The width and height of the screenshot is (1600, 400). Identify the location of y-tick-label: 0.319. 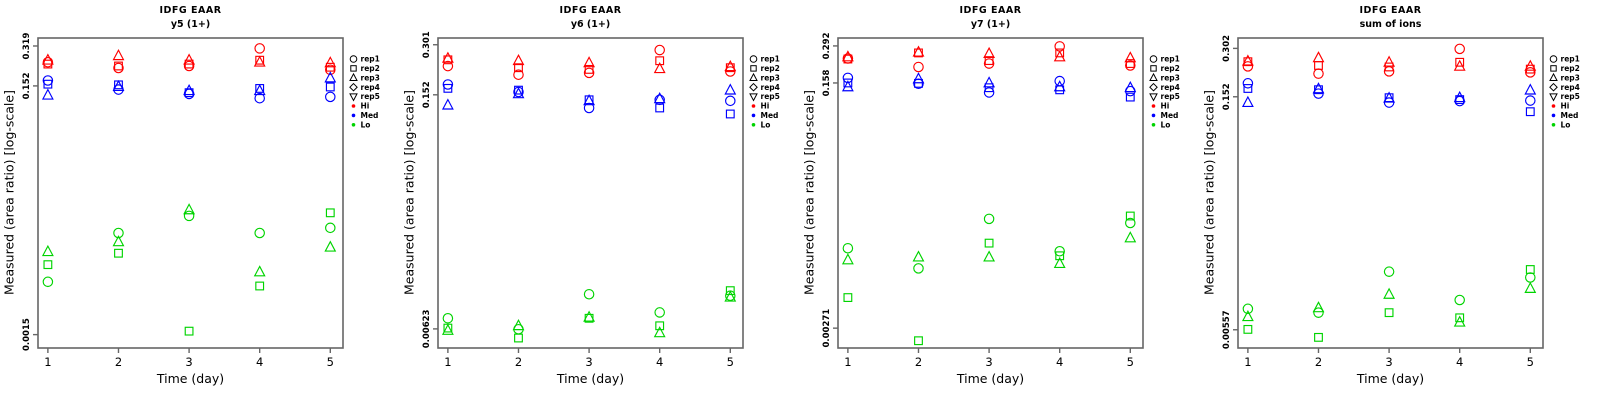
(27, 45).